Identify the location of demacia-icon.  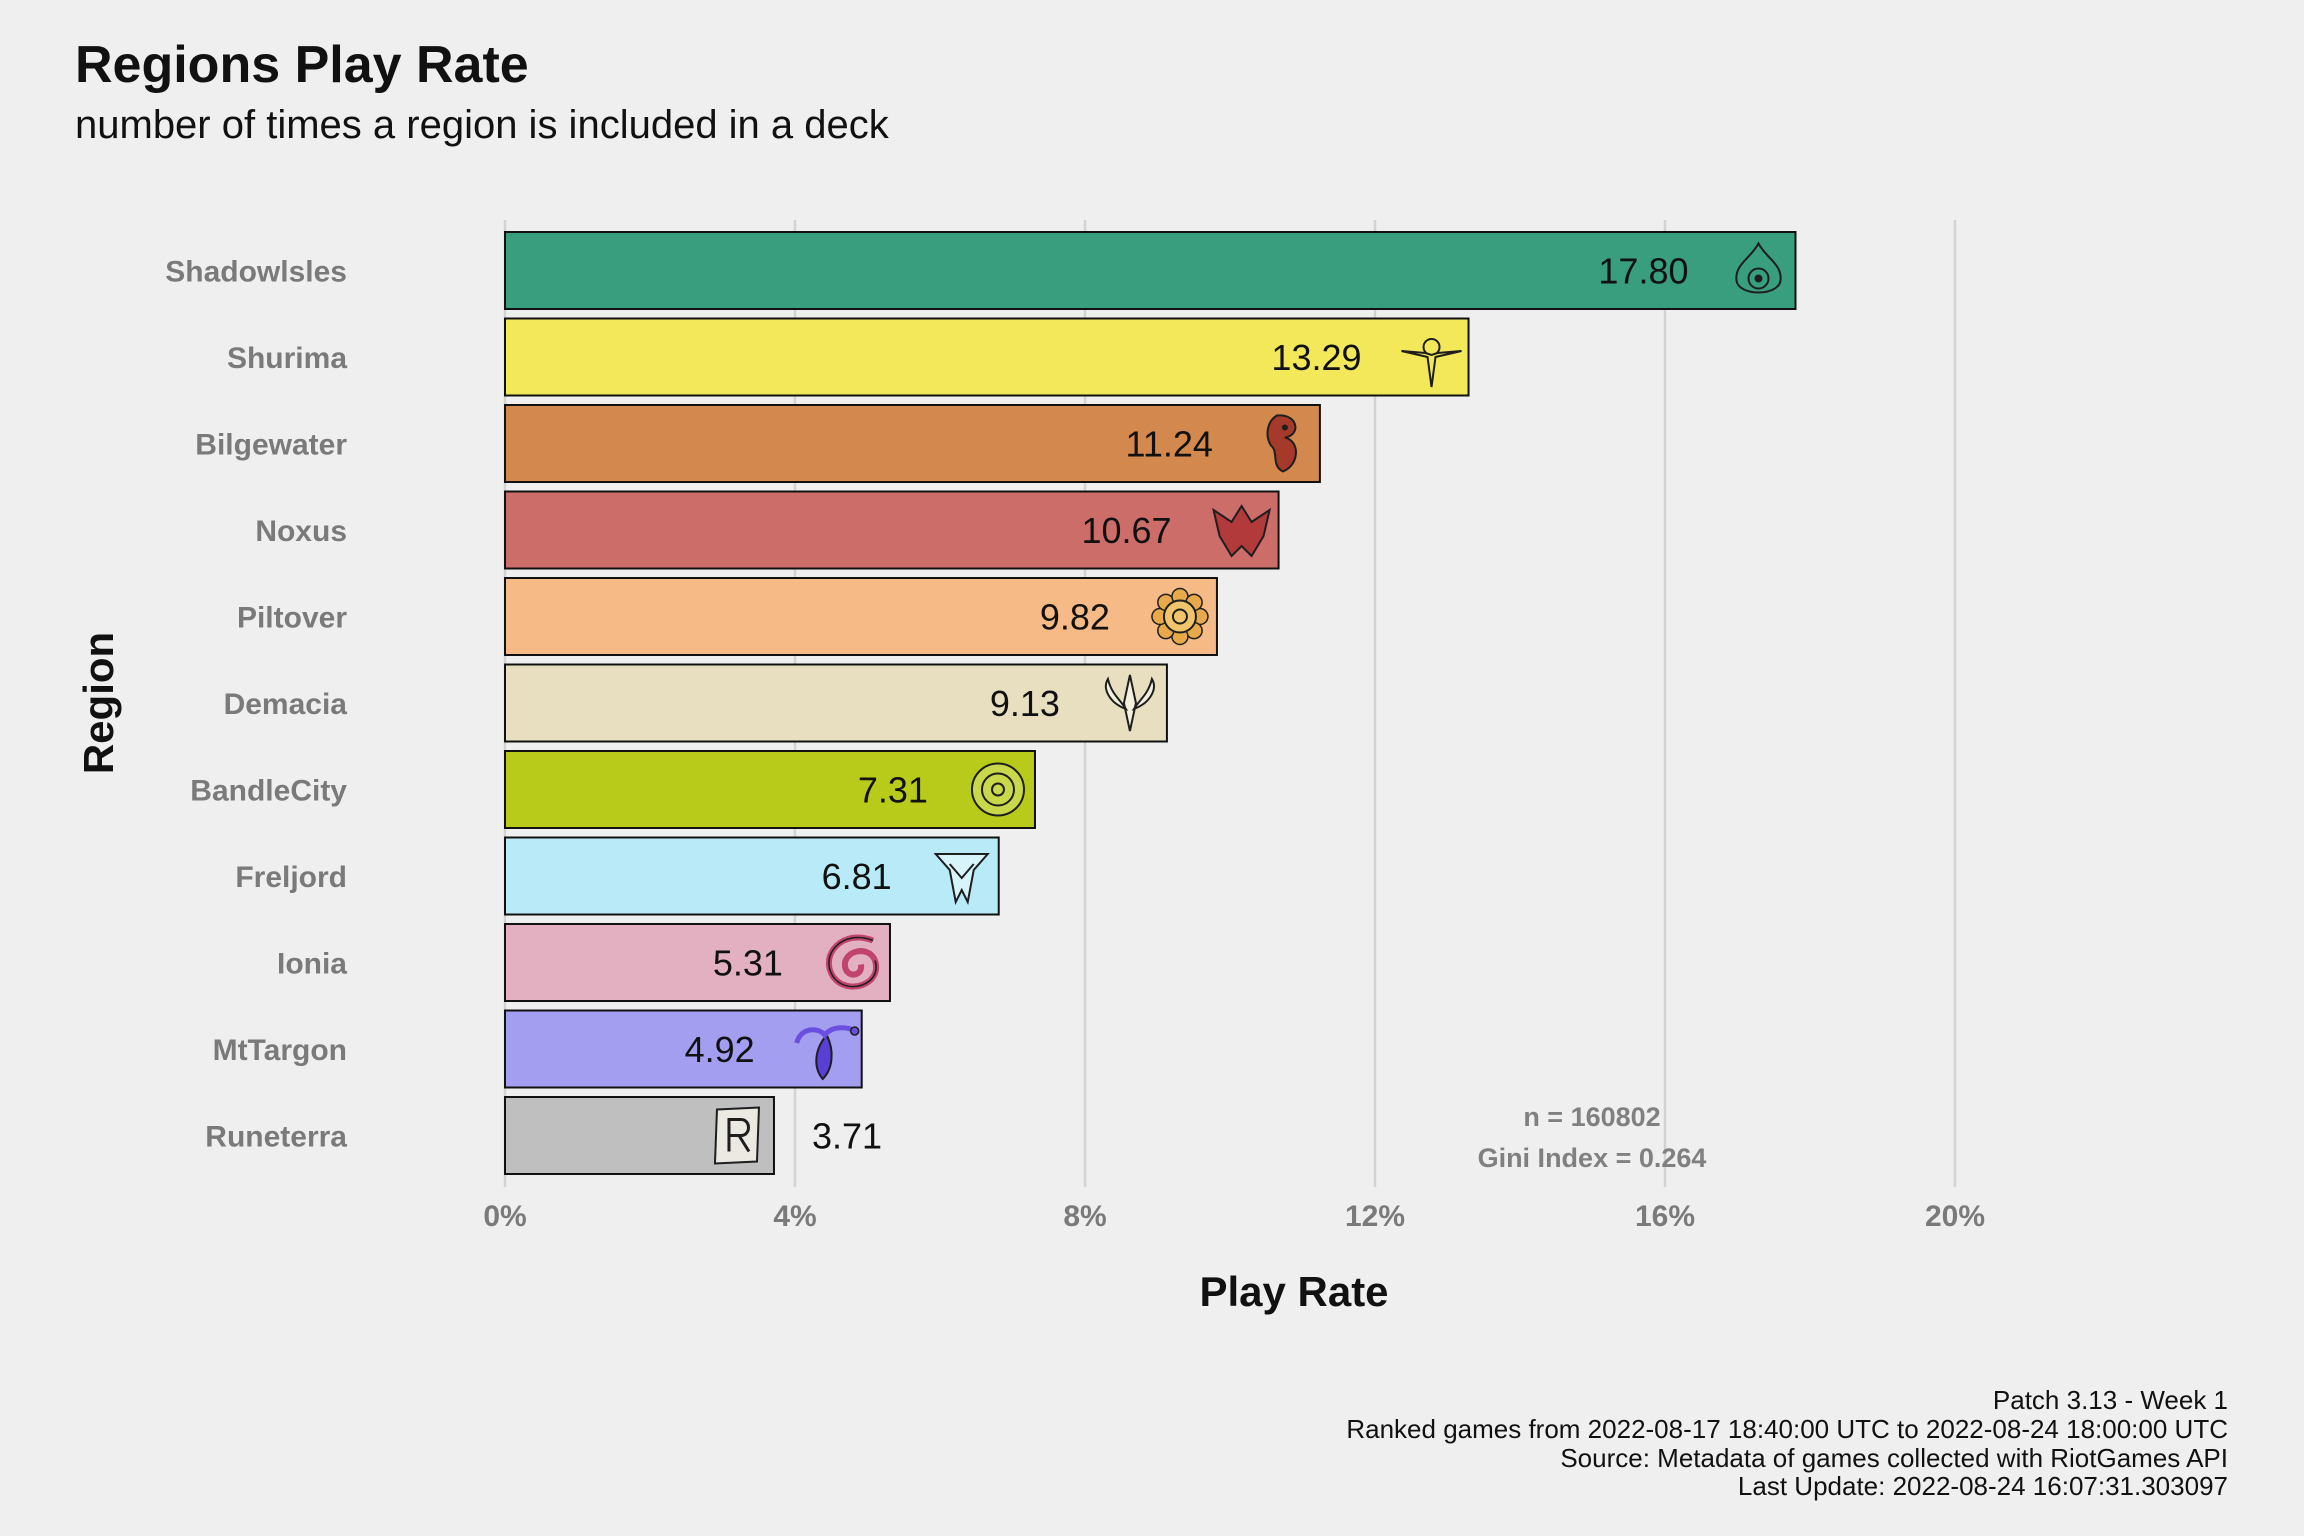
(1129, 703).